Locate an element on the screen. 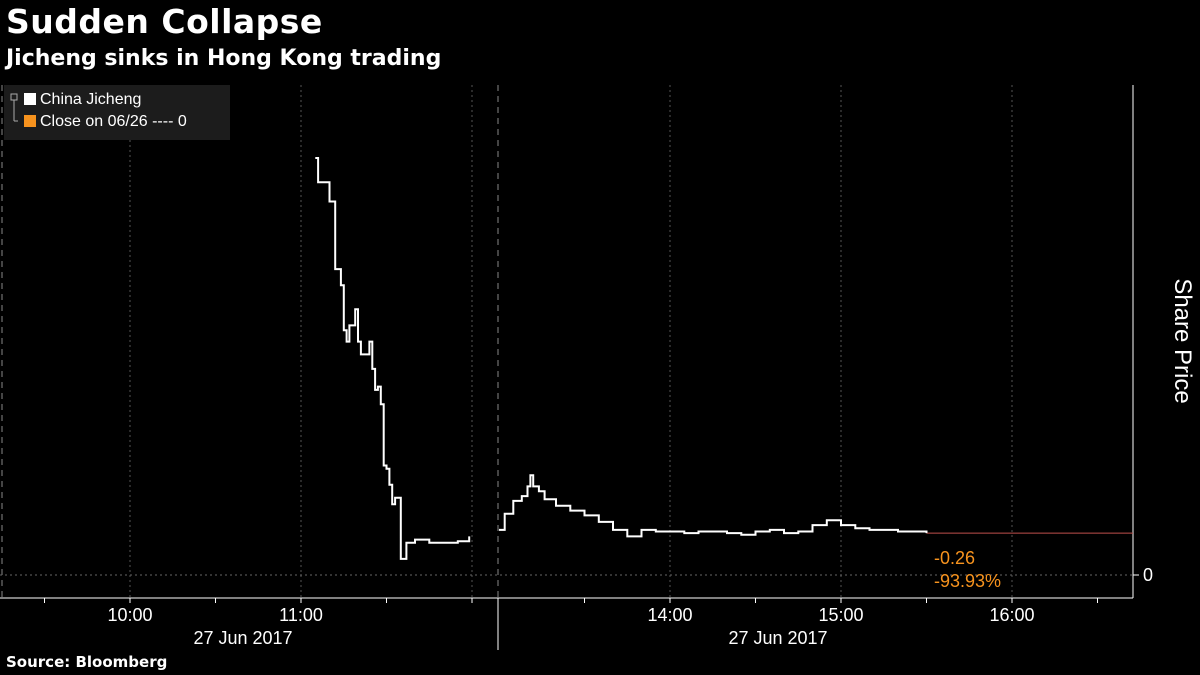  x-tick-label: 15:00 is located at coordinates (840, 615).